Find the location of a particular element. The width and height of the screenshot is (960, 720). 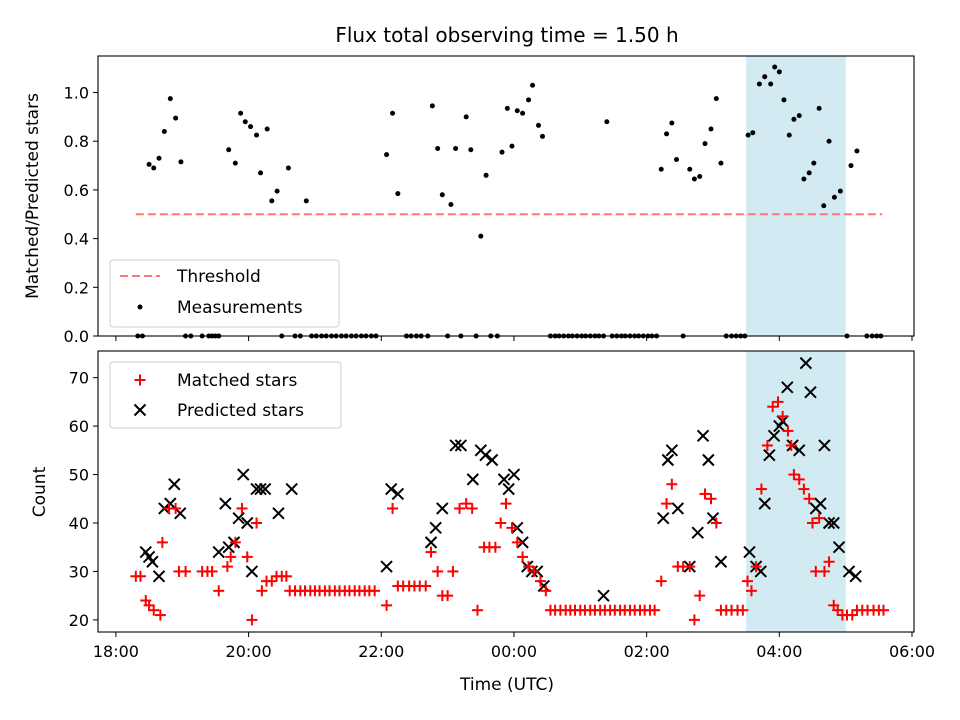

x-tick-label: 06:00 is located at coordinates (912, 651).